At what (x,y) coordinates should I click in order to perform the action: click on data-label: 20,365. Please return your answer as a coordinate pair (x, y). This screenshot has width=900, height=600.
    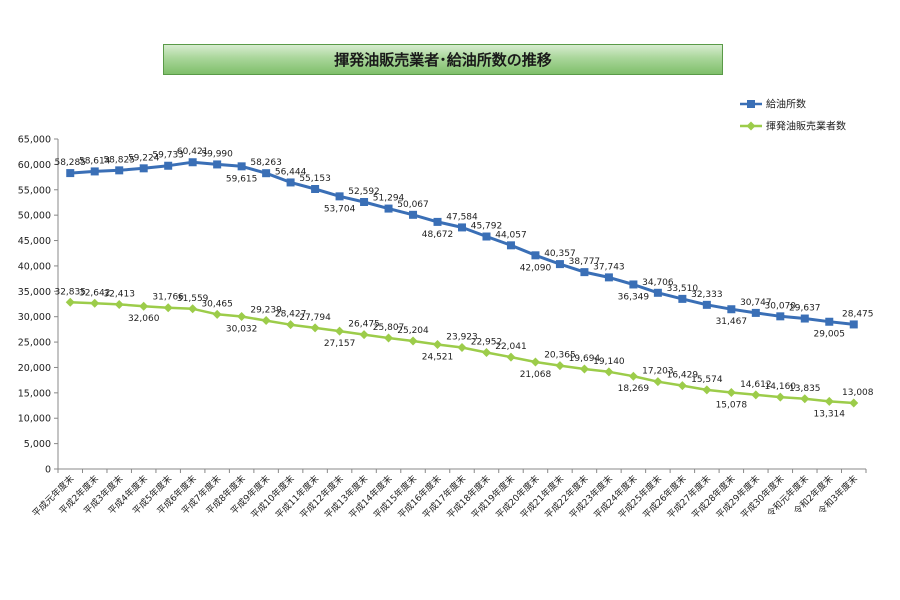
    Looking at the image, I should click on (560, 356).